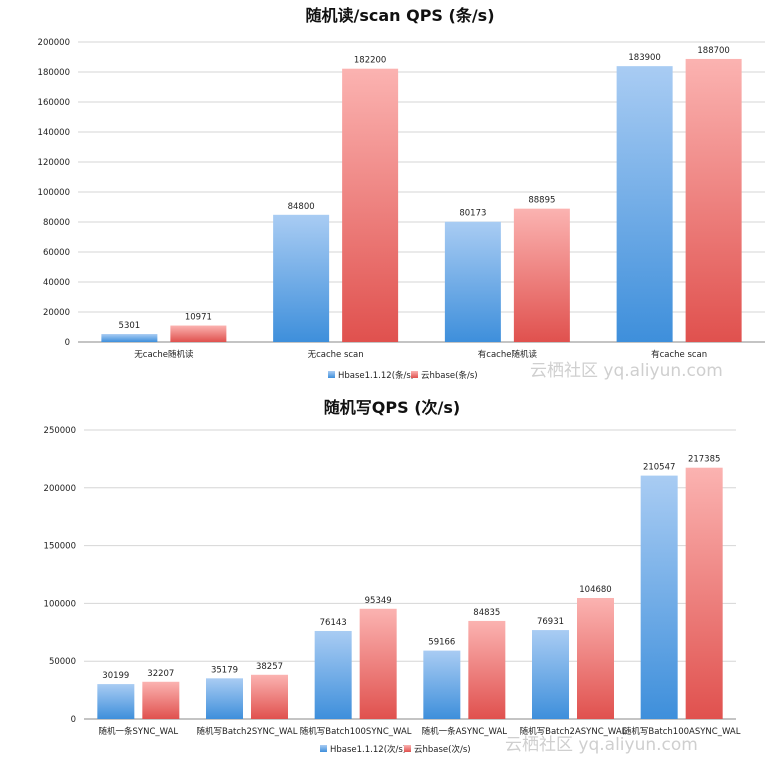 Image resolution: width=769 pixels, height=766 pixels. I want to click on data-label: 80173, so click(472, 214).